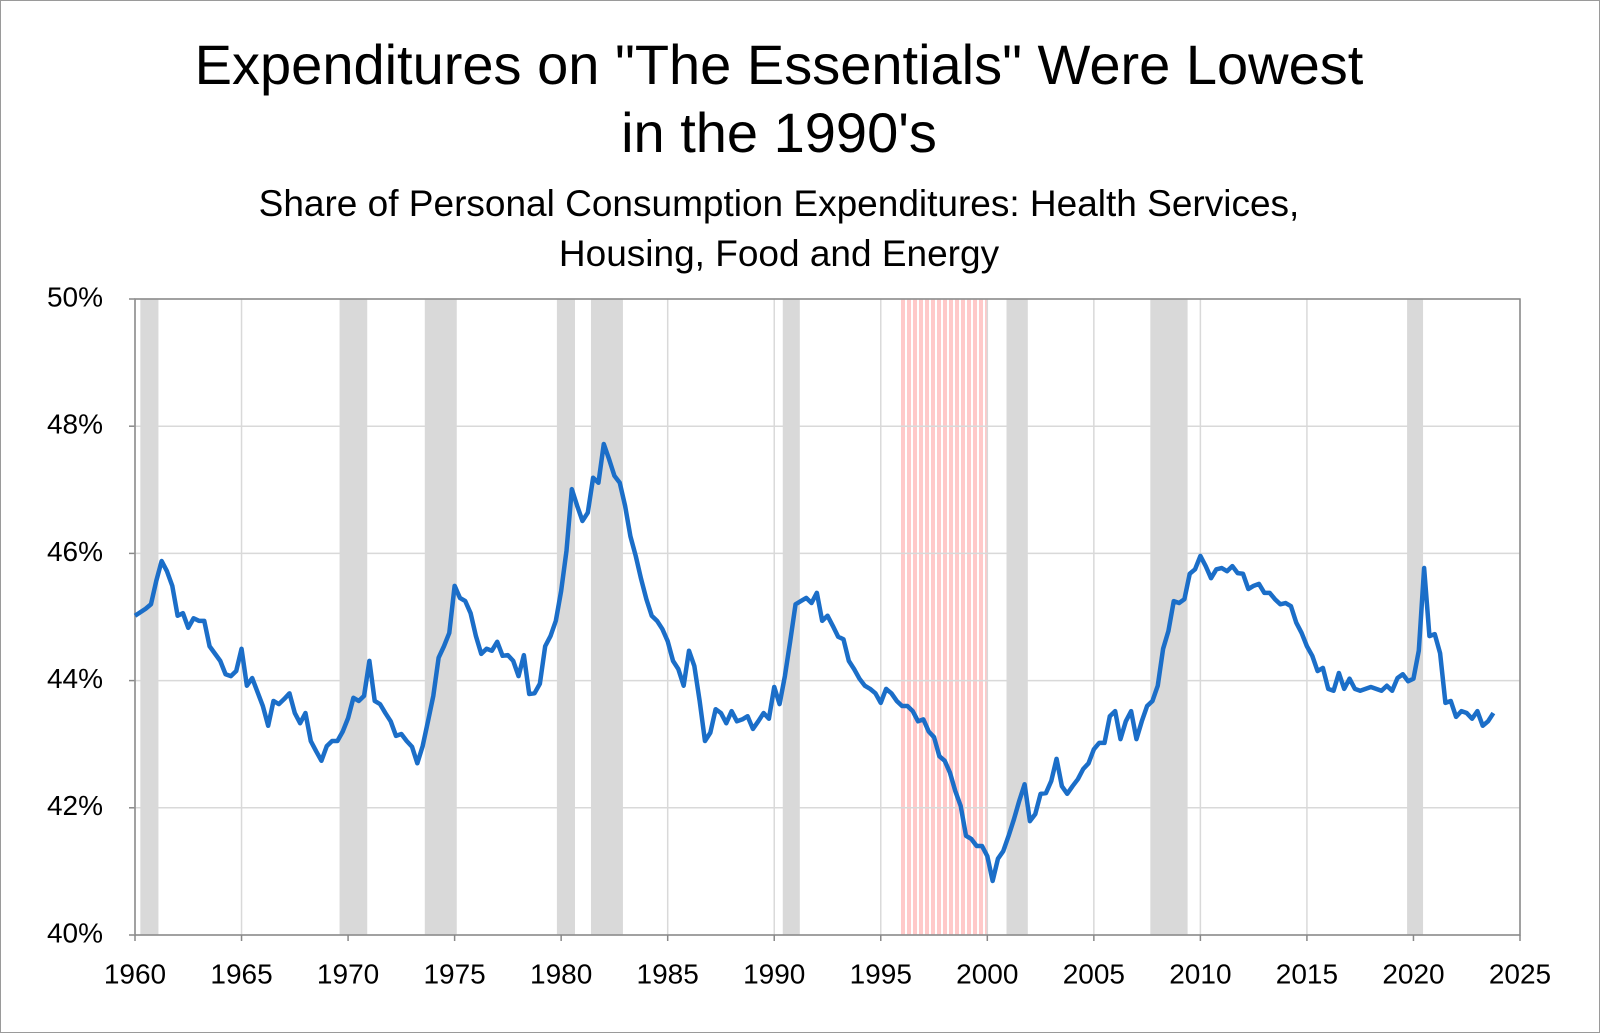  What do you see at coordinates (135, 973) in the screenshot?
I see `x-tick-label: 1960` at bounding box center [135, 973].